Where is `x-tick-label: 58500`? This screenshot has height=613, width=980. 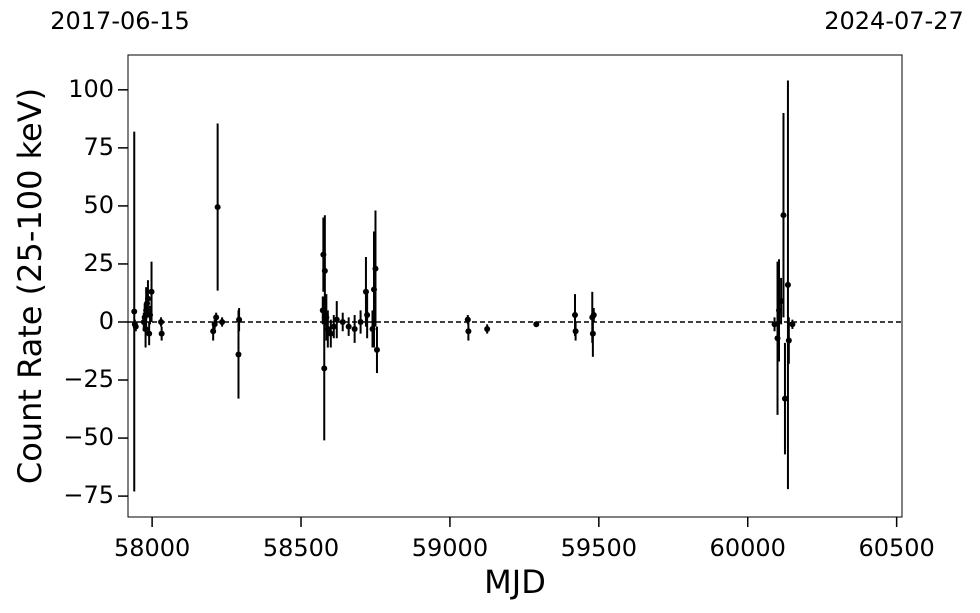 x-tick-label: 58500 is located at coordinates (301, 548).